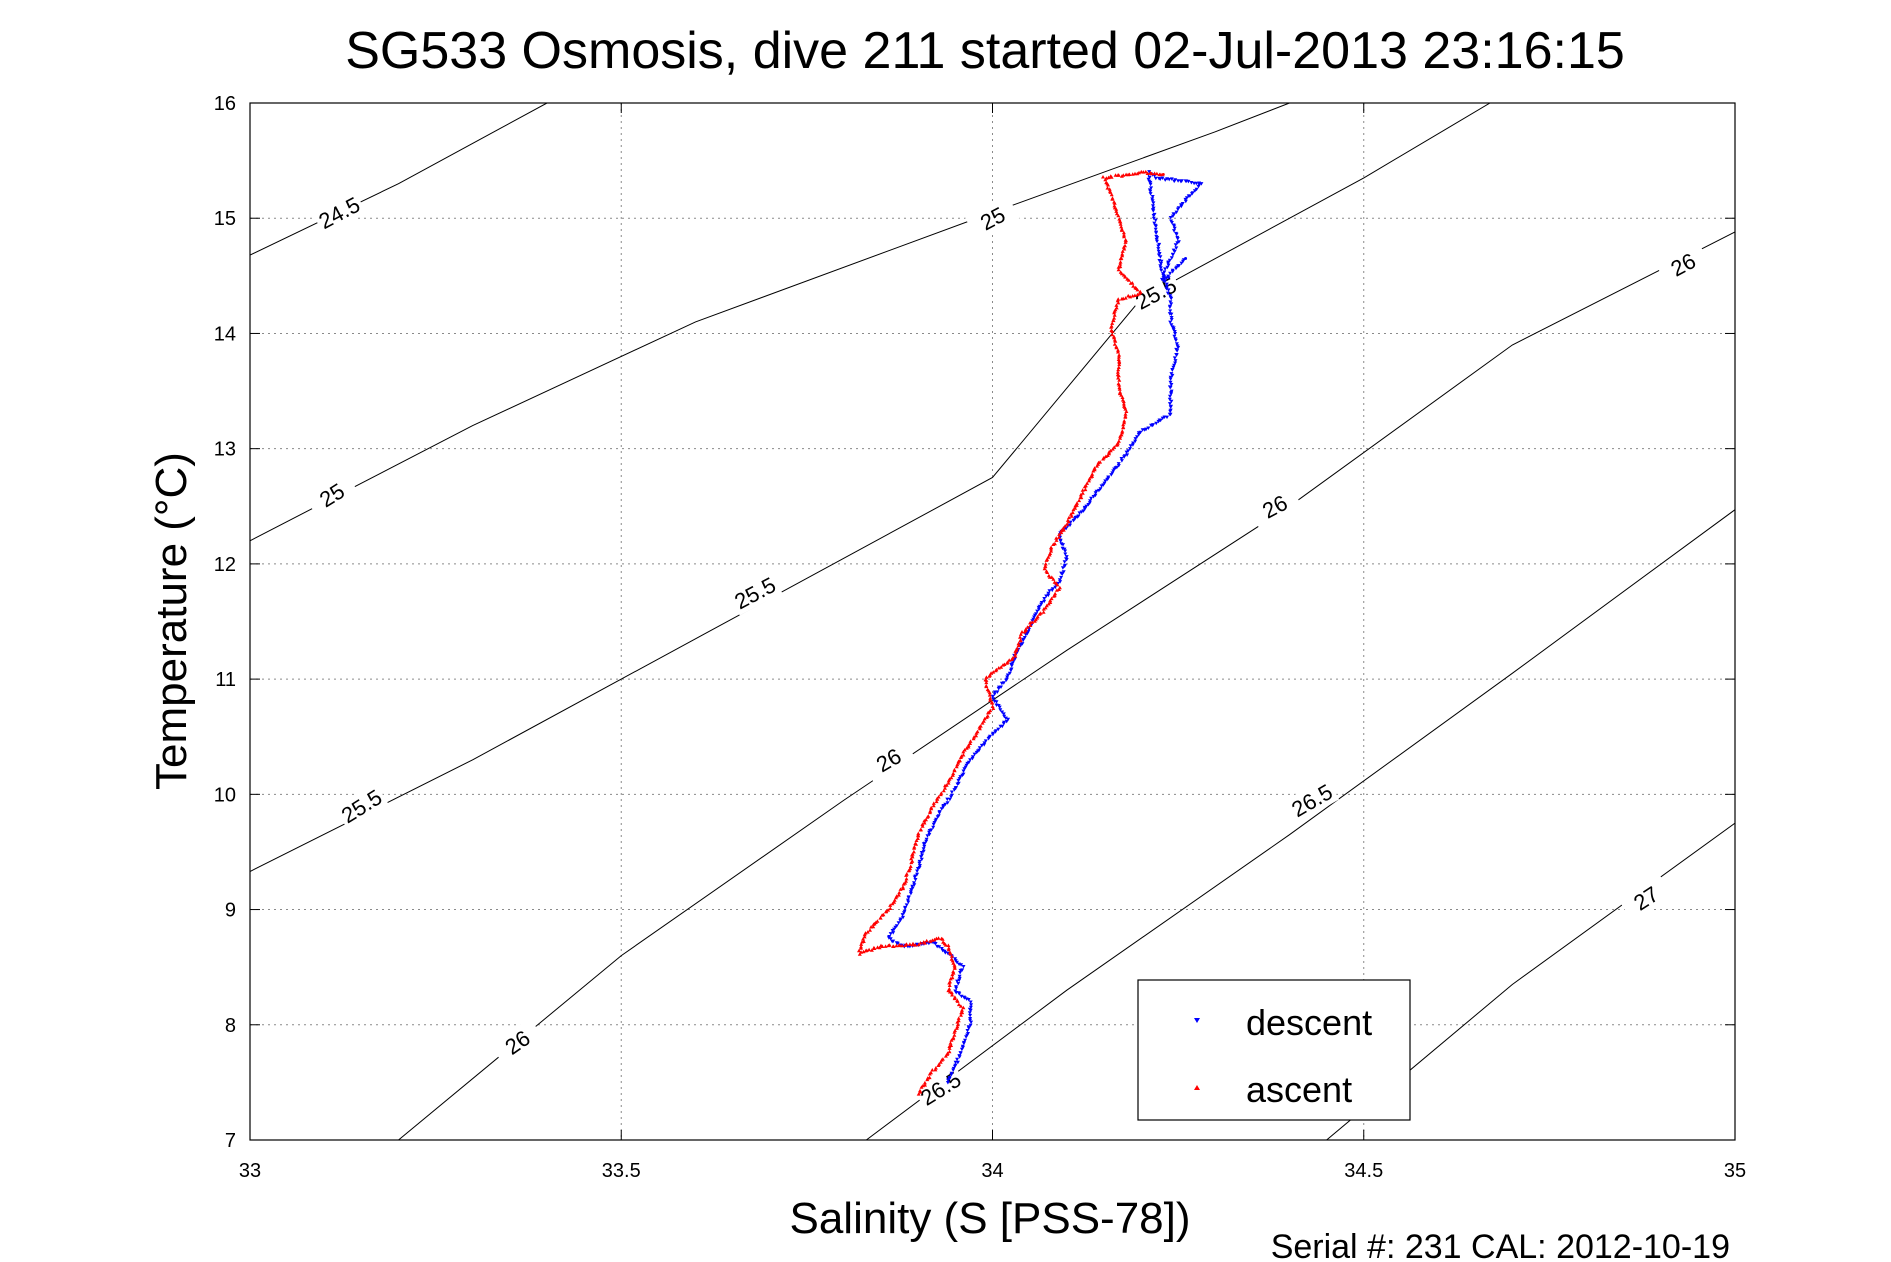  Describe the element at coordinates (1309, 1022) in the screenshot. I see `legend-label-descent: descent` at that location.